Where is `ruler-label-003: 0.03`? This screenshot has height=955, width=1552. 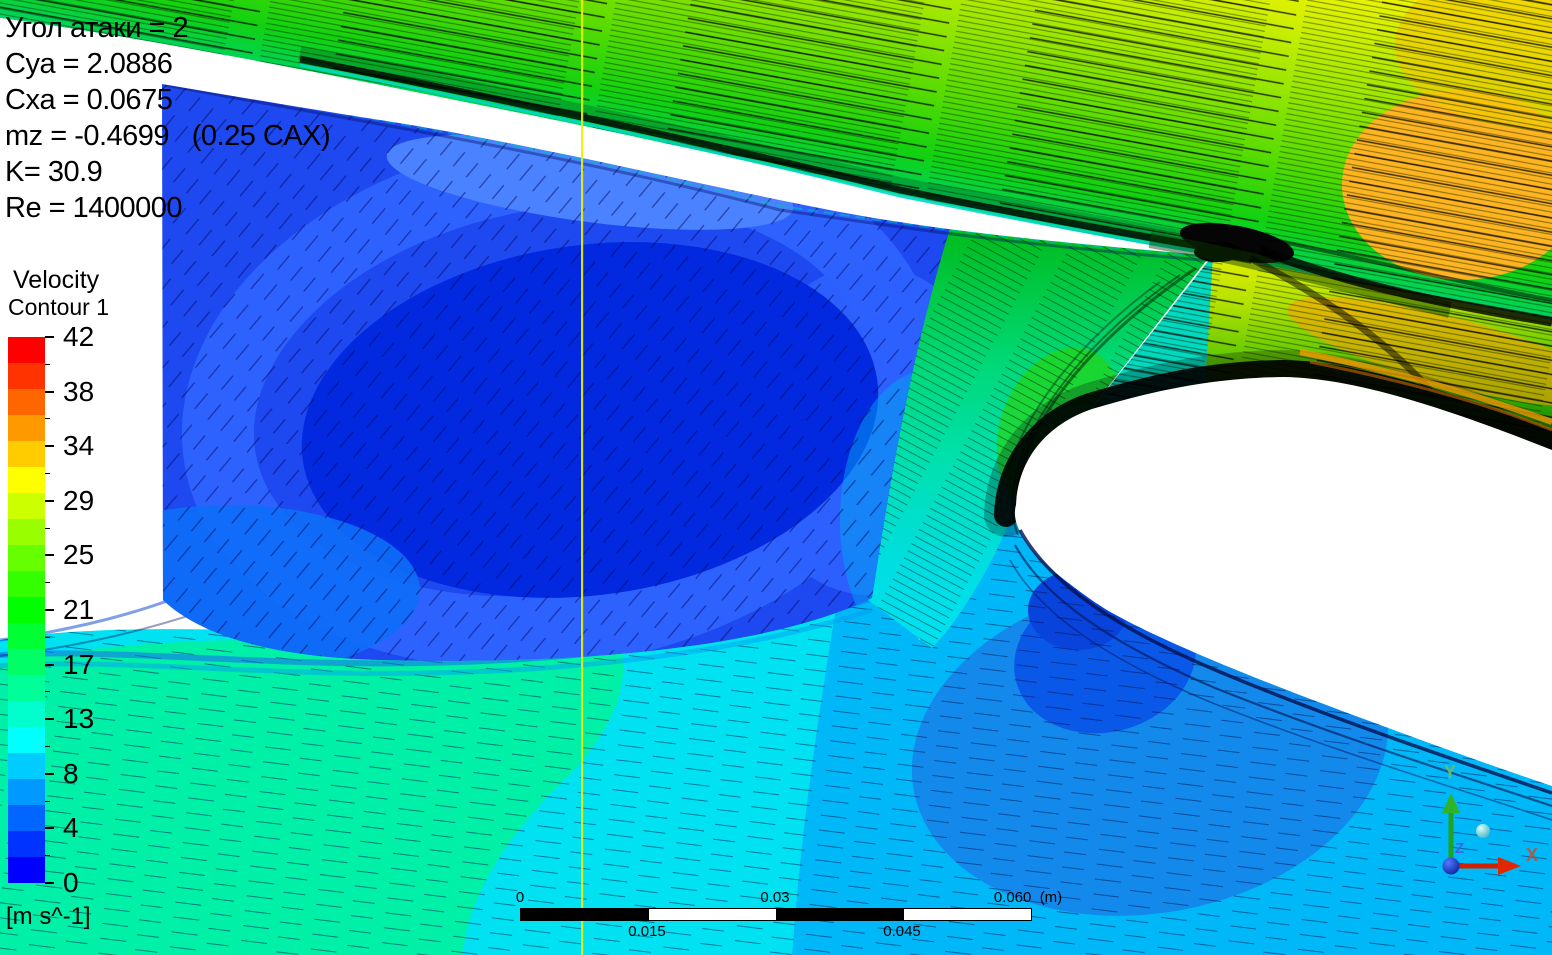 ruler-label-003: 0.03 is located at coordinates (775, 897).